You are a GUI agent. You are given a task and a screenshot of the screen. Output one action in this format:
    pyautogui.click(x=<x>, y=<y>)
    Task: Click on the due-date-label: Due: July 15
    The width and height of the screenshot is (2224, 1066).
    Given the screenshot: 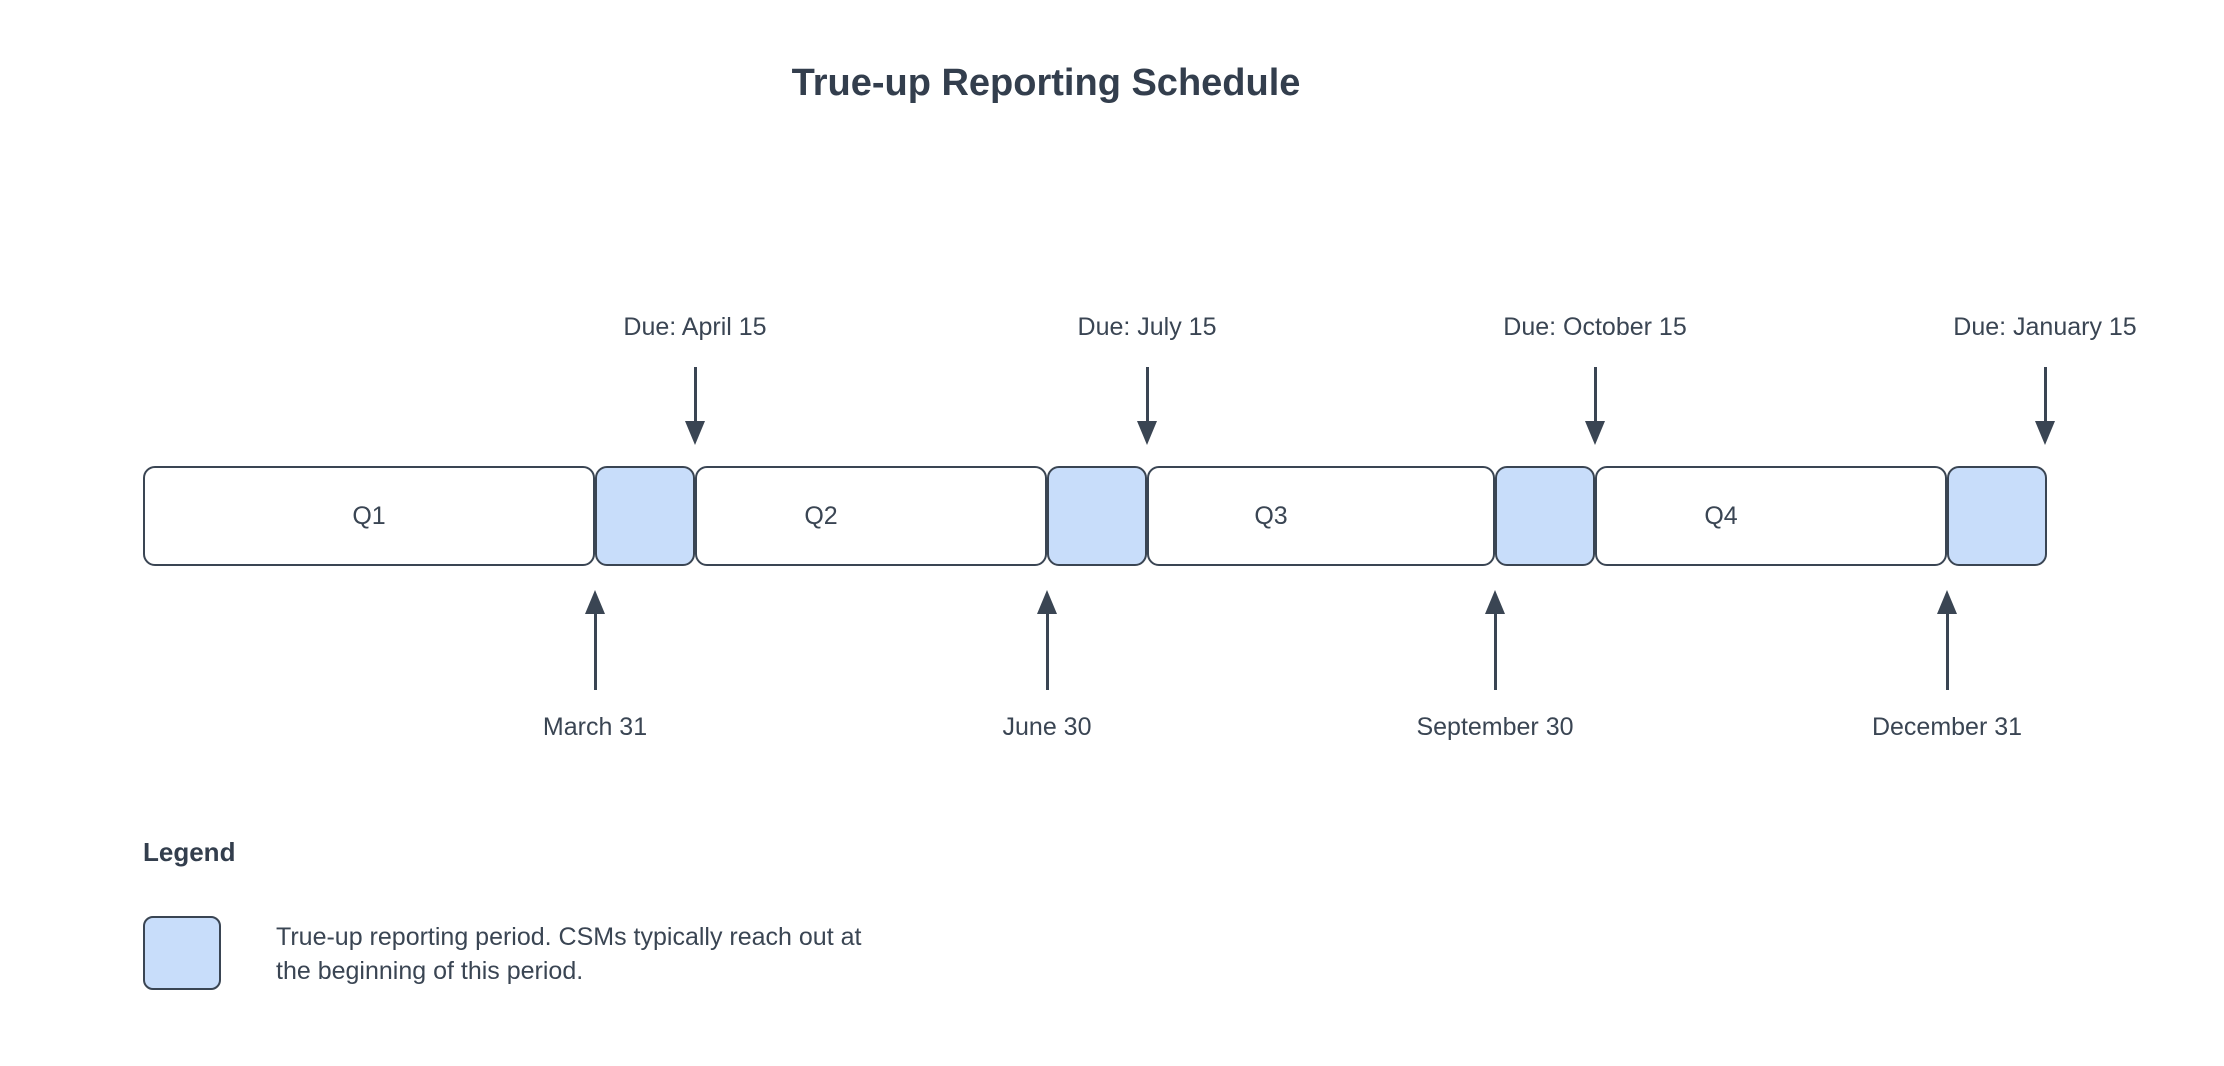 What is the action you would take?
    pyautogui.click(x=1147, y=327)
    